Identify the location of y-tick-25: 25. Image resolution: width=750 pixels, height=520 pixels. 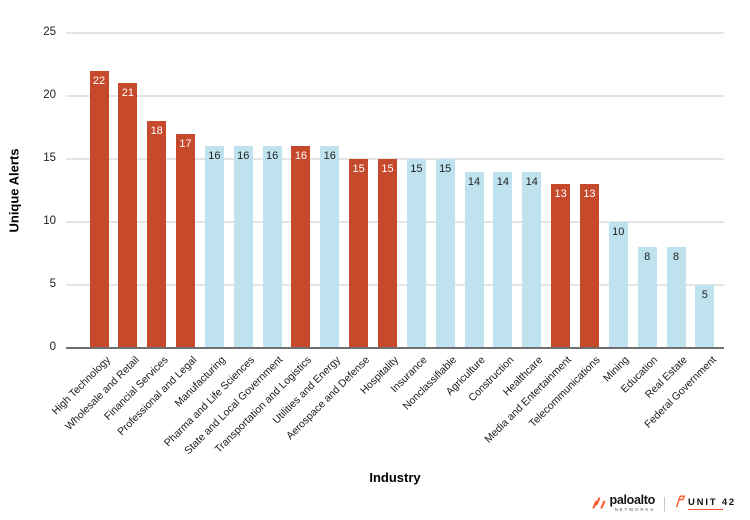
(49, 32).